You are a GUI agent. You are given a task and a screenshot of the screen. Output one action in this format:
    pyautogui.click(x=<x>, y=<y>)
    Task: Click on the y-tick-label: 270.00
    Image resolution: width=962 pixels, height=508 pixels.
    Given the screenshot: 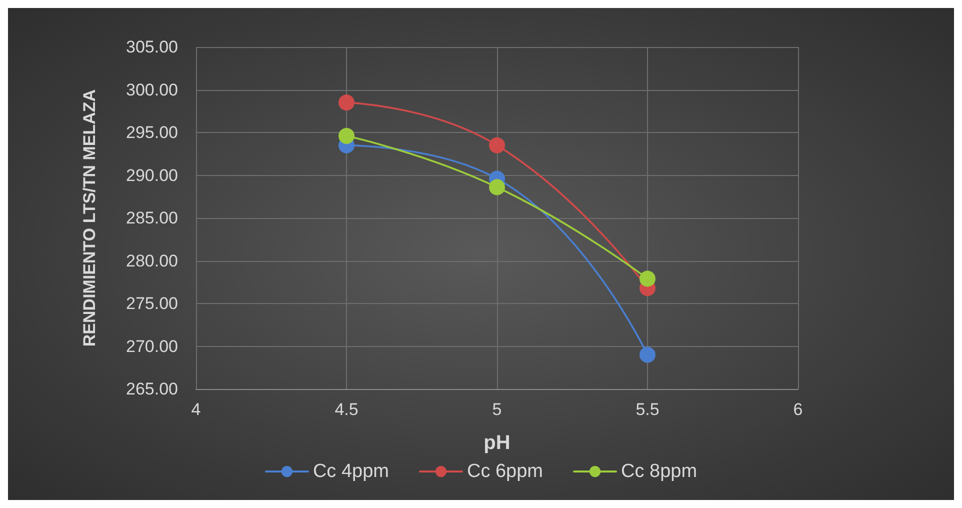 What is the action you would take?
    pyautogui.click(x=152, y=346)
    